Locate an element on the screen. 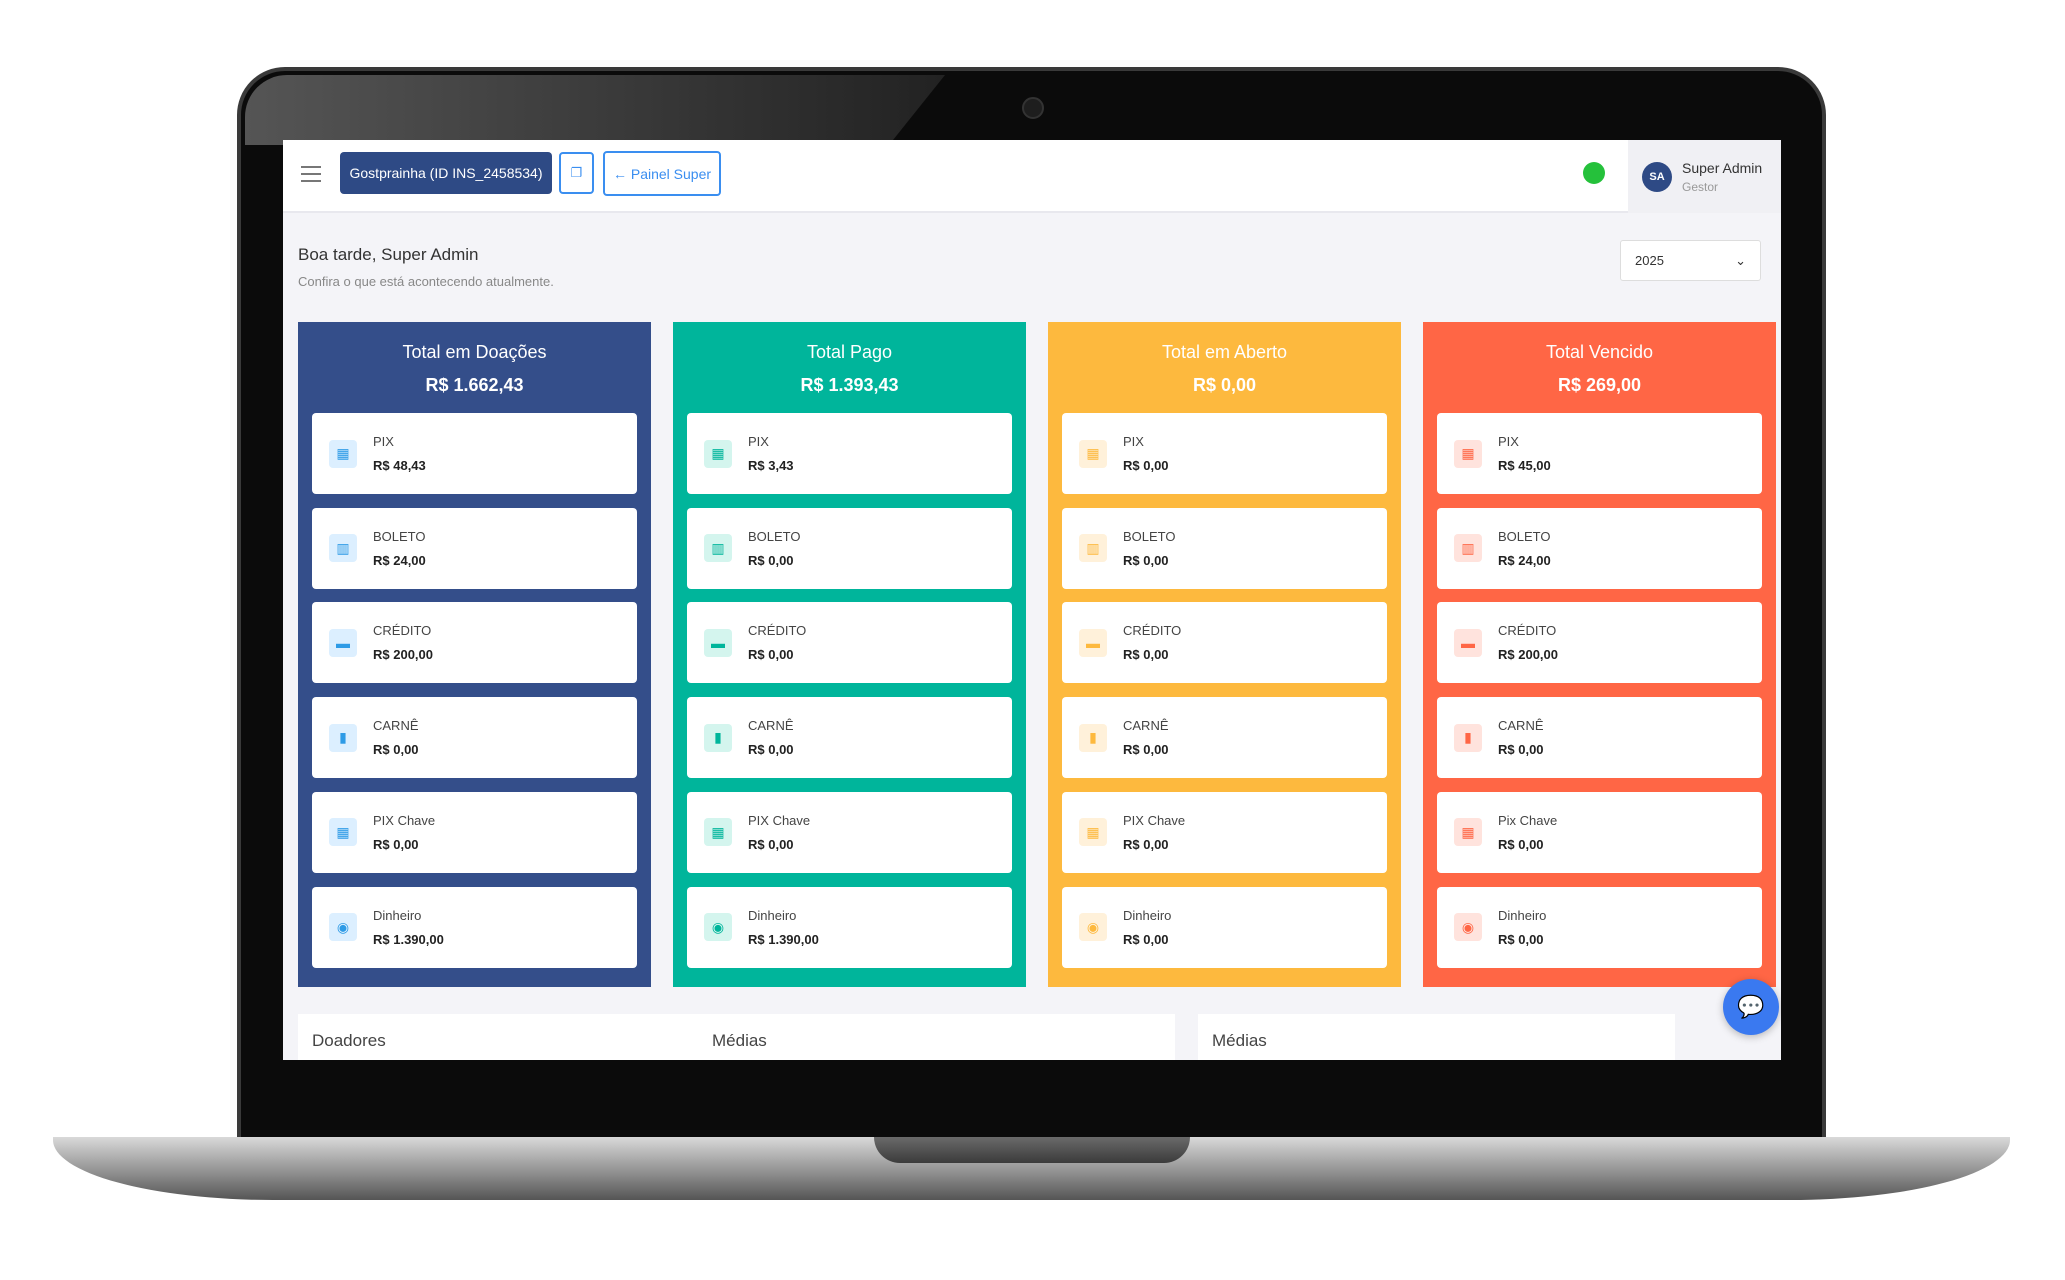  user-menu: SA Super Admin Gestor is located at coordinates (1704, 176).